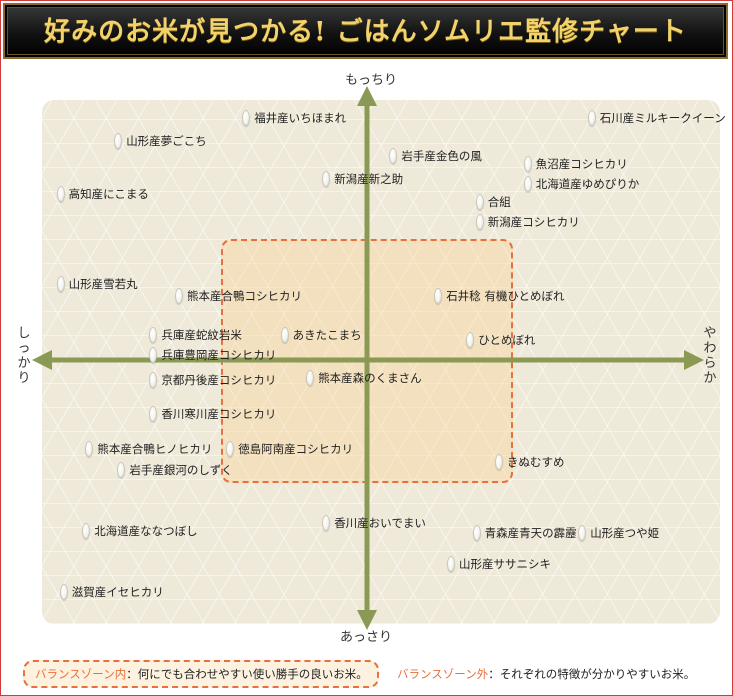 The image size is (733, 696). I want to click on rice-point-label: 新潟産コシヒカリ, so click(533, 222).